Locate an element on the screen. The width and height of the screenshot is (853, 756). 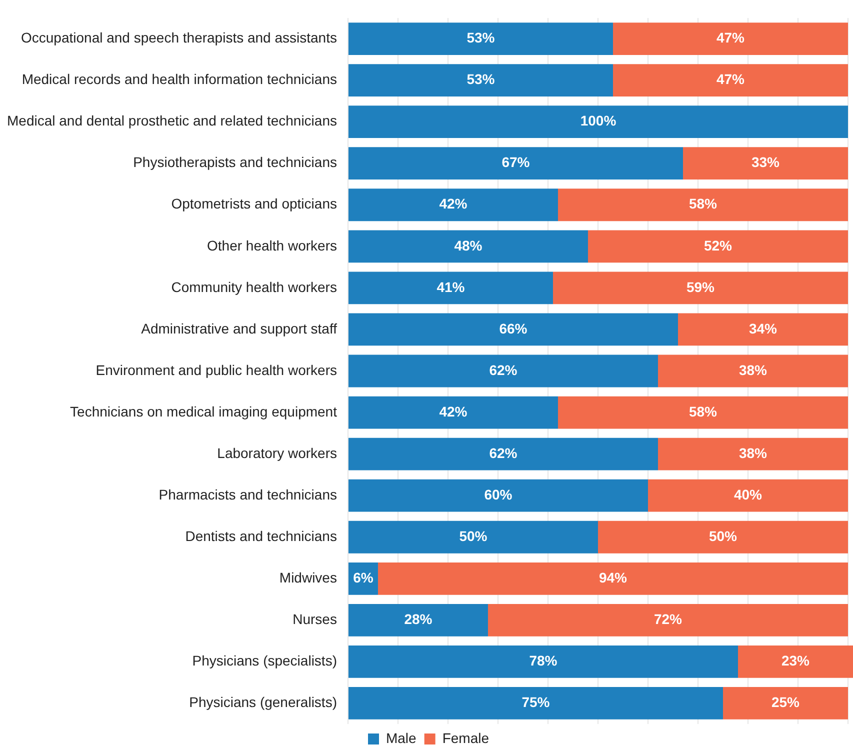
data-label: 23% is located at coordinates (795, 660).